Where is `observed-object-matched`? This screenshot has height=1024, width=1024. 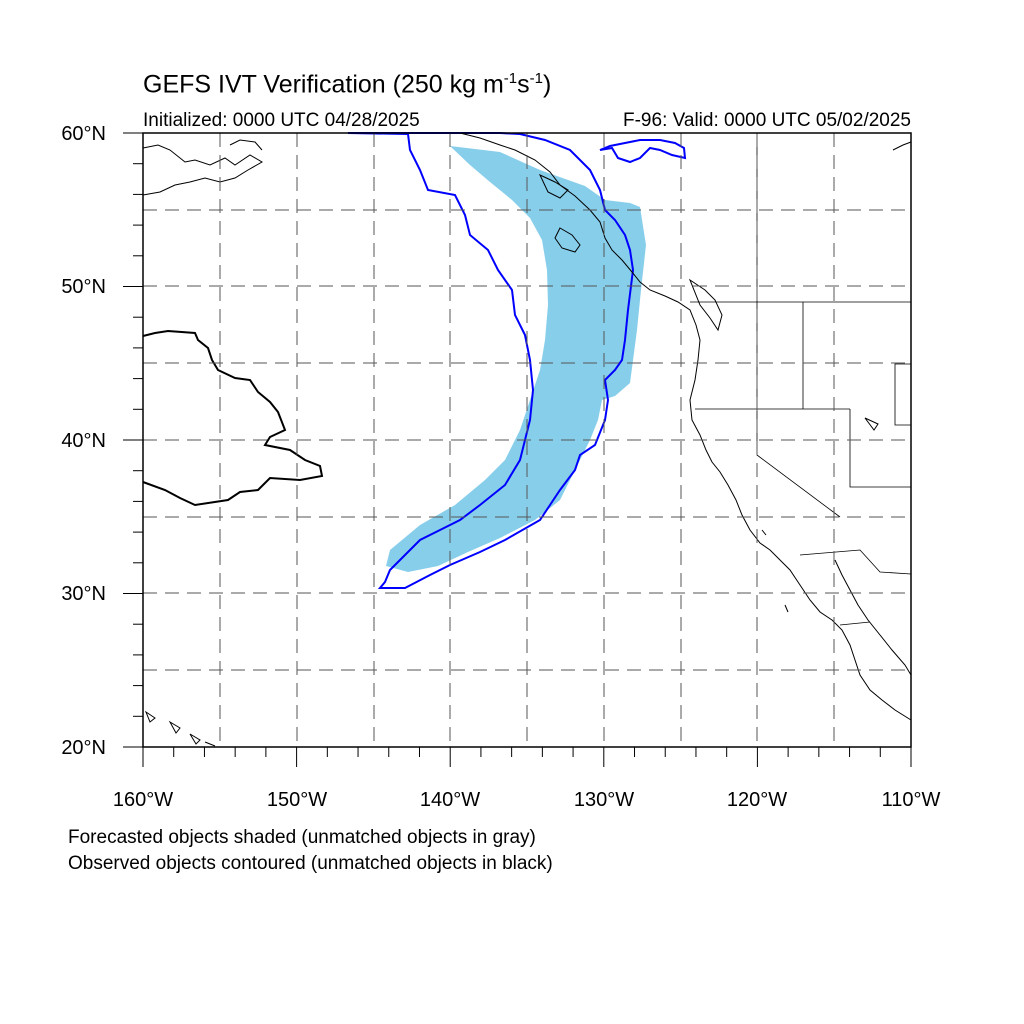 observed-object-matched is located at coordinates (517, 360).